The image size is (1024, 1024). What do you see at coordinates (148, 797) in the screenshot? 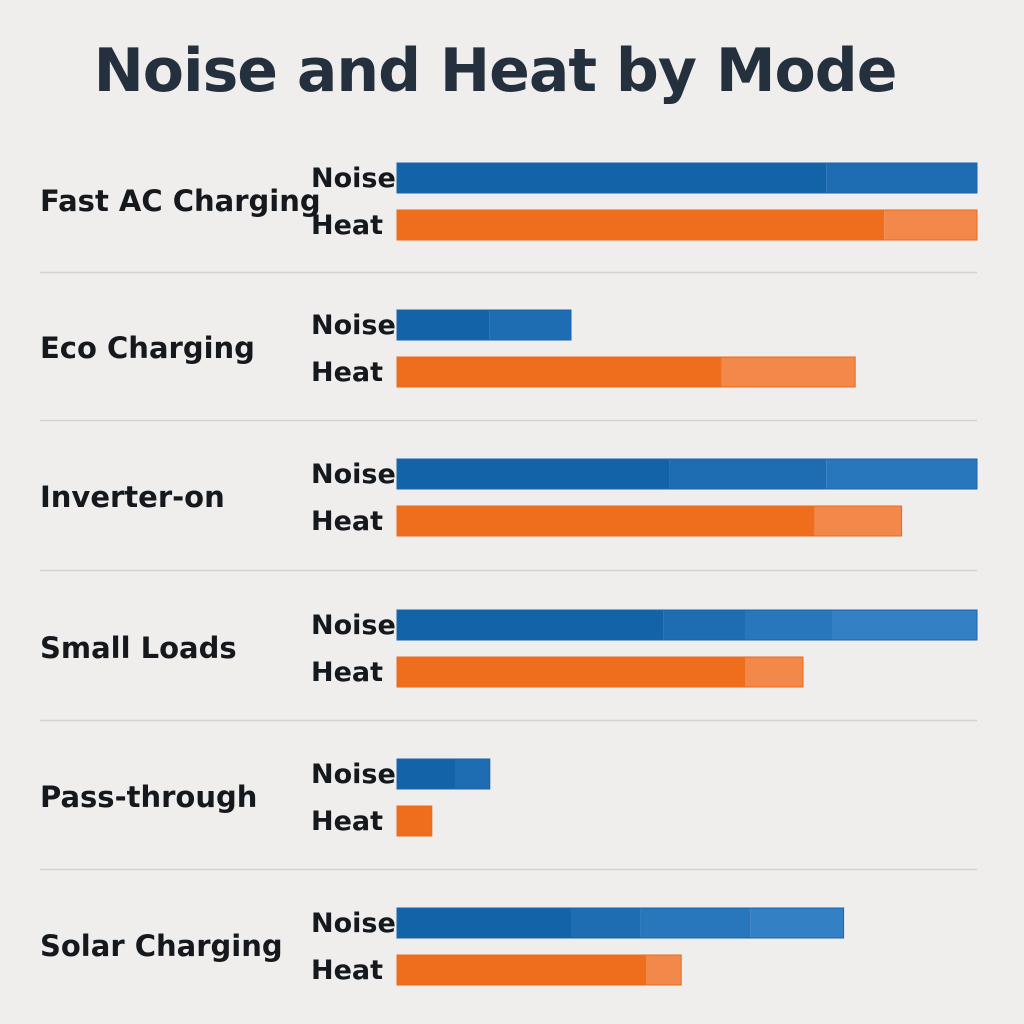
I see `category-label: Pass-through` at bounding box center [148, 797].